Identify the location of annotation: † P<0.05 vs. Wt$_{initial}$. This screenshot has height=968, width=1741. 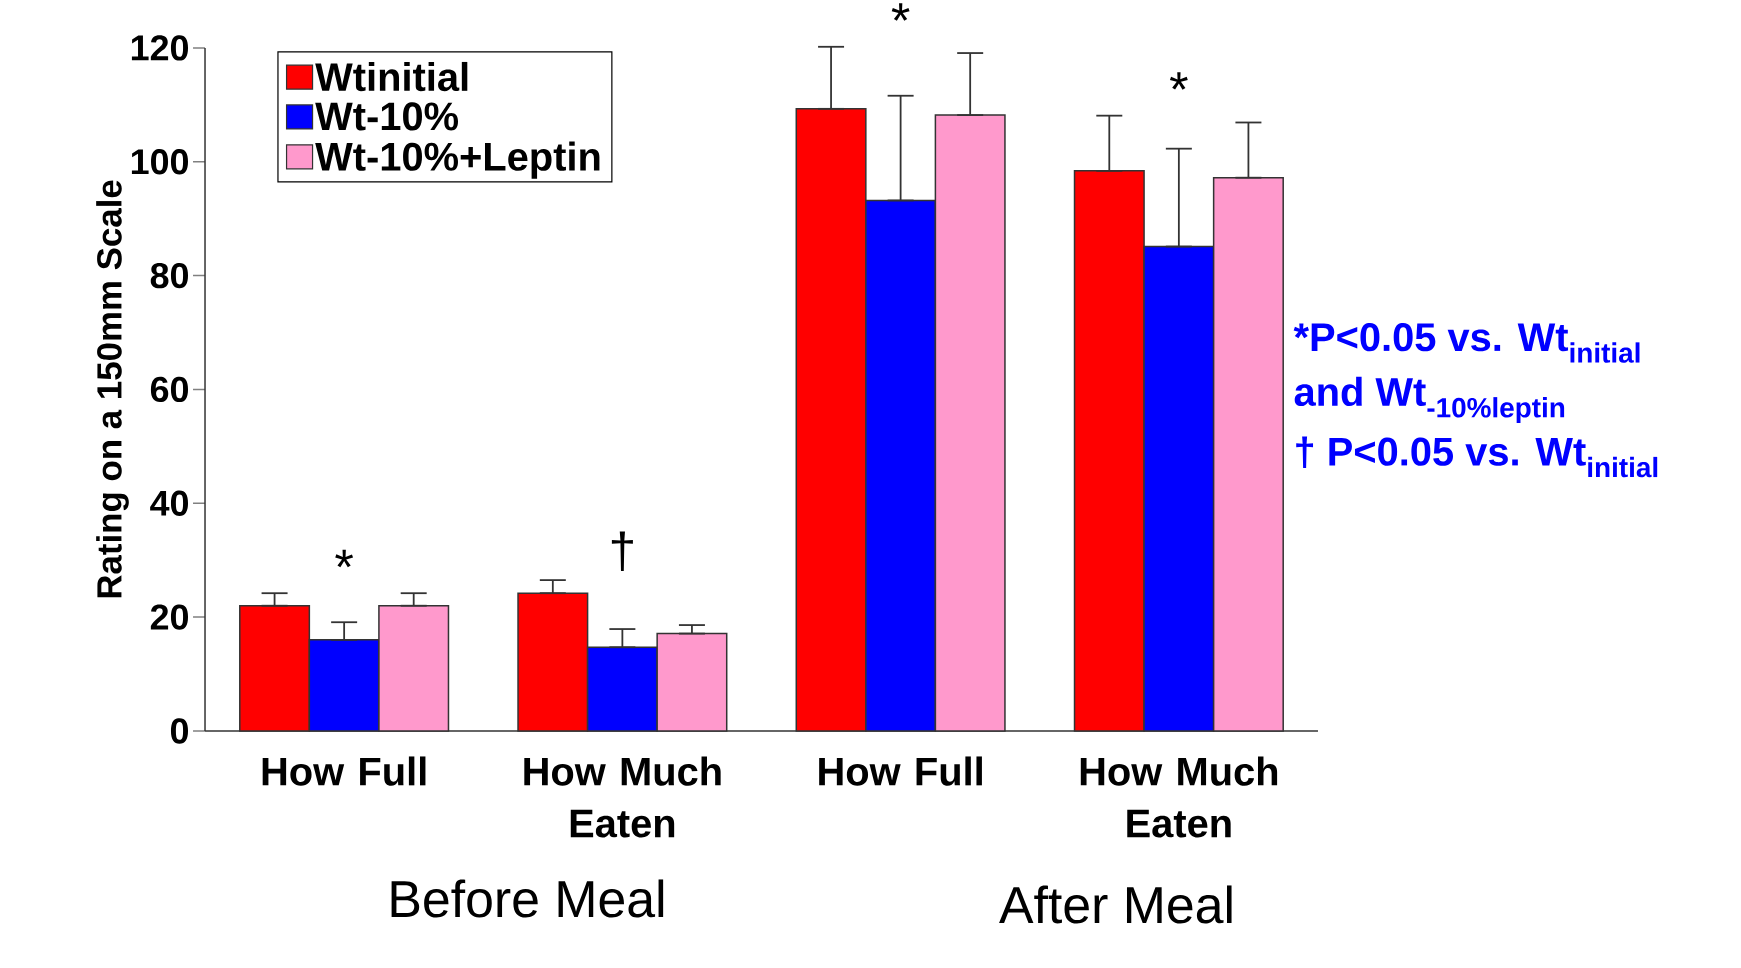
(1477, 457).